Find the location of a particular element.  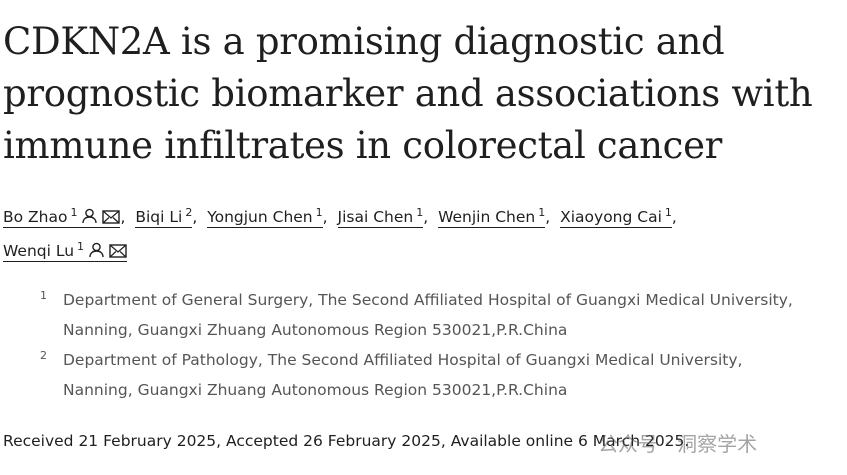

title-line: CDKN2A is a promising diagnostic and is located at coordinates (364, 41).